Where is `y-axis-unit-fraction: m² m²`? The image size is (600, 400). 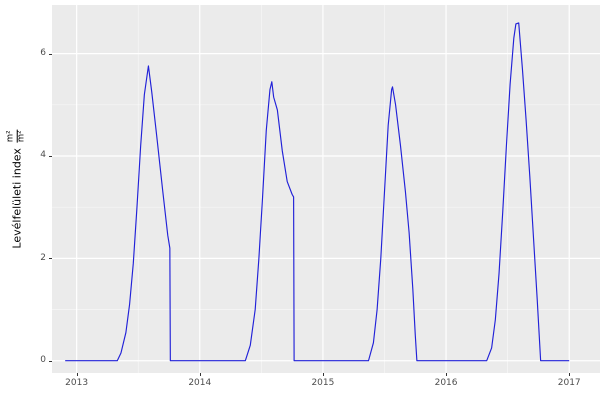
y-axis-unit-fraction: m² m² is located at coordinates (17, 136).